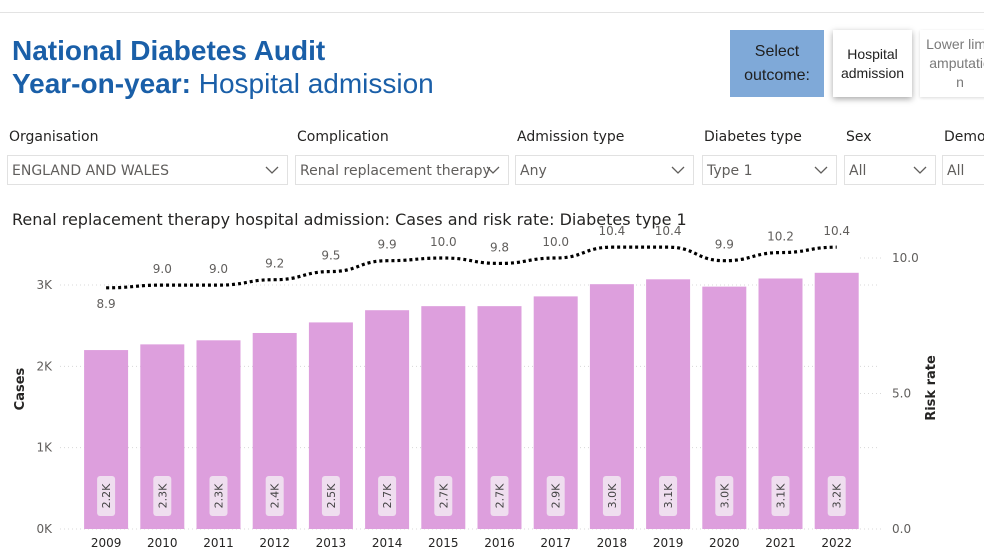  Describe the element at coordinates (395, 171) in the screenshot. I see `filter-complication-value: Renal replacement therapy` at that location.